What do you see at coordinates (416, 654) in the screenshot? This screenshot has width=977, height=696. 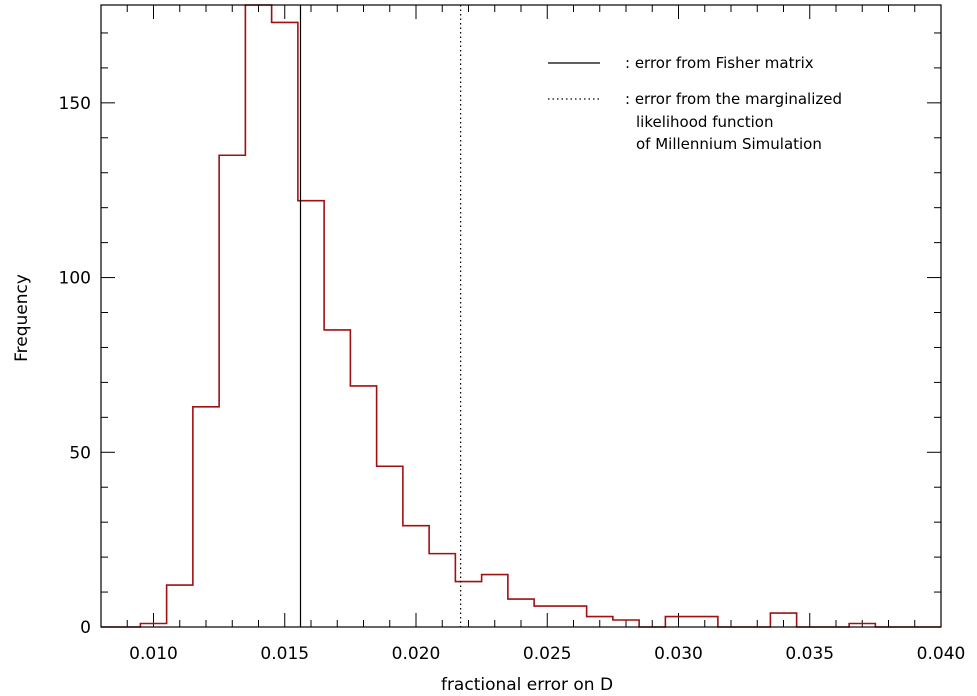 I see `x-tick-label: 0.020` at bounding box center [416, 654].